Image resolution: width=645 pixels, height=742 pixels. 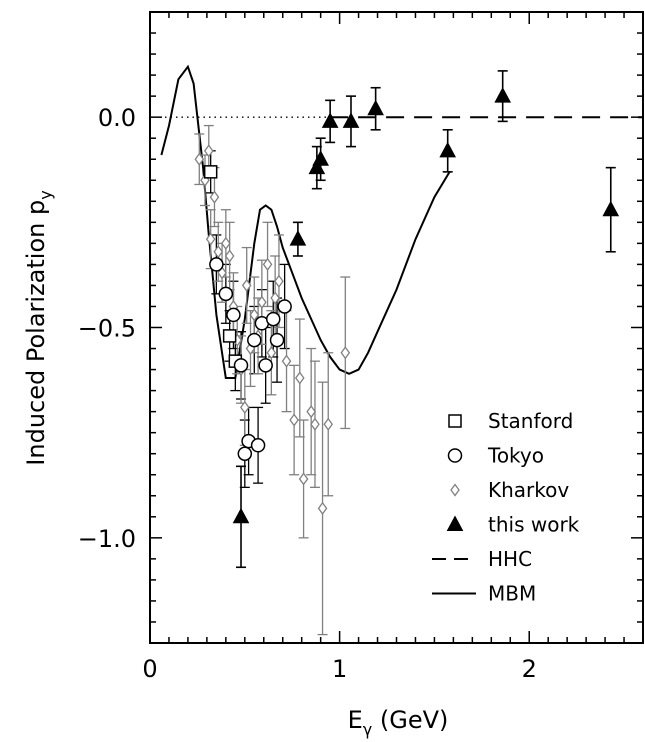 What do you see at coordinates (529, 669) in the screenshot?
I see `x-tick-label: 2` at bounding box center [529, 669].